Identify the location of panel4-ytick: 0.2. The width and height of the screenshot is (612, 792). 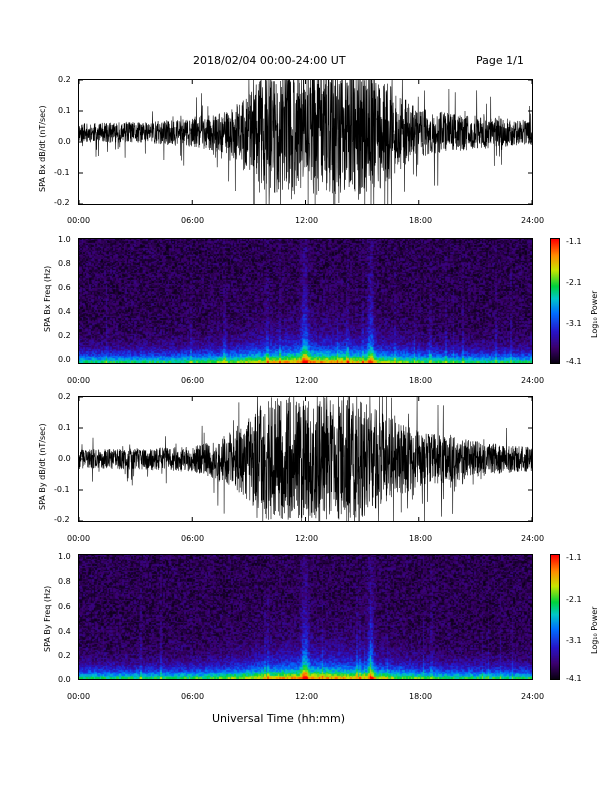
(64, 655).